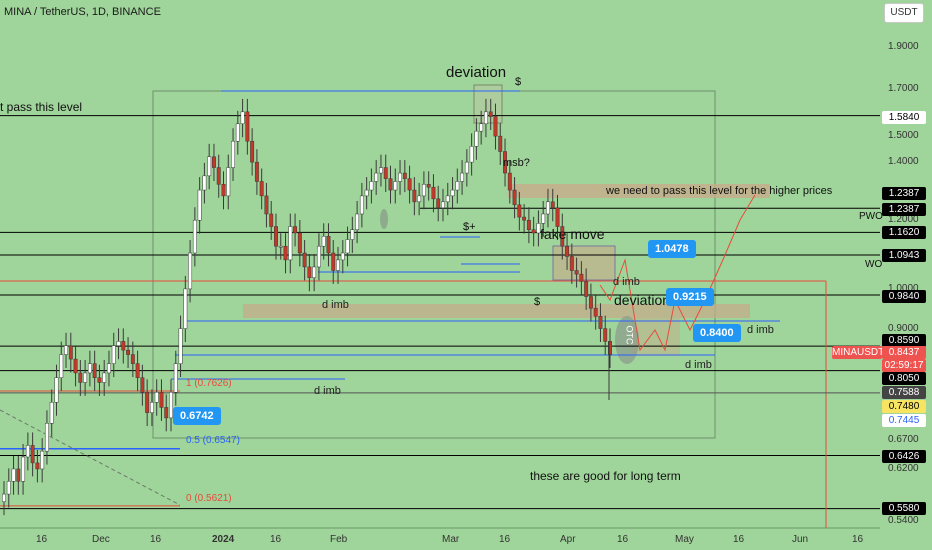 The height and width of the screenshot is (550, 932). What do you see at coordinates (904, 352) in the screenshot?
I see `price-tag: 0.8437` at bounding box center [904, 352].